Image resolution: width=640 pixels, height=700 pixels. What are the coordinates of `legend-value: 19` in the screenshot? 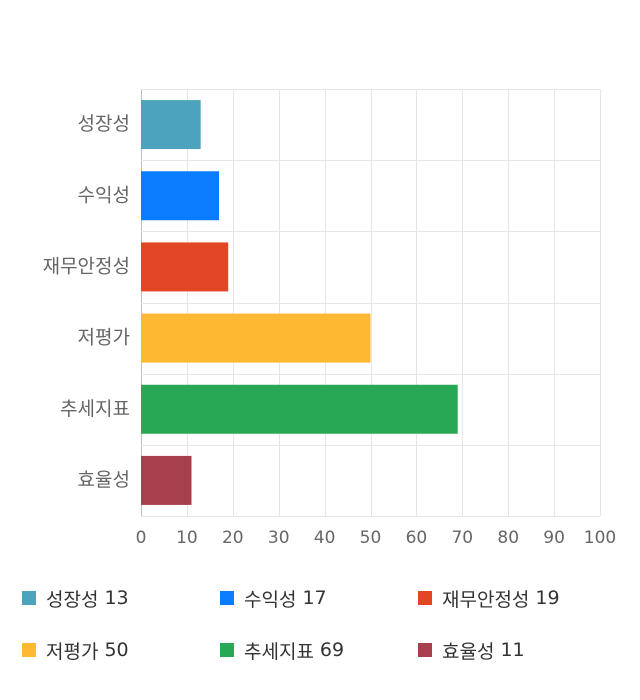 It's located at (547, 598).